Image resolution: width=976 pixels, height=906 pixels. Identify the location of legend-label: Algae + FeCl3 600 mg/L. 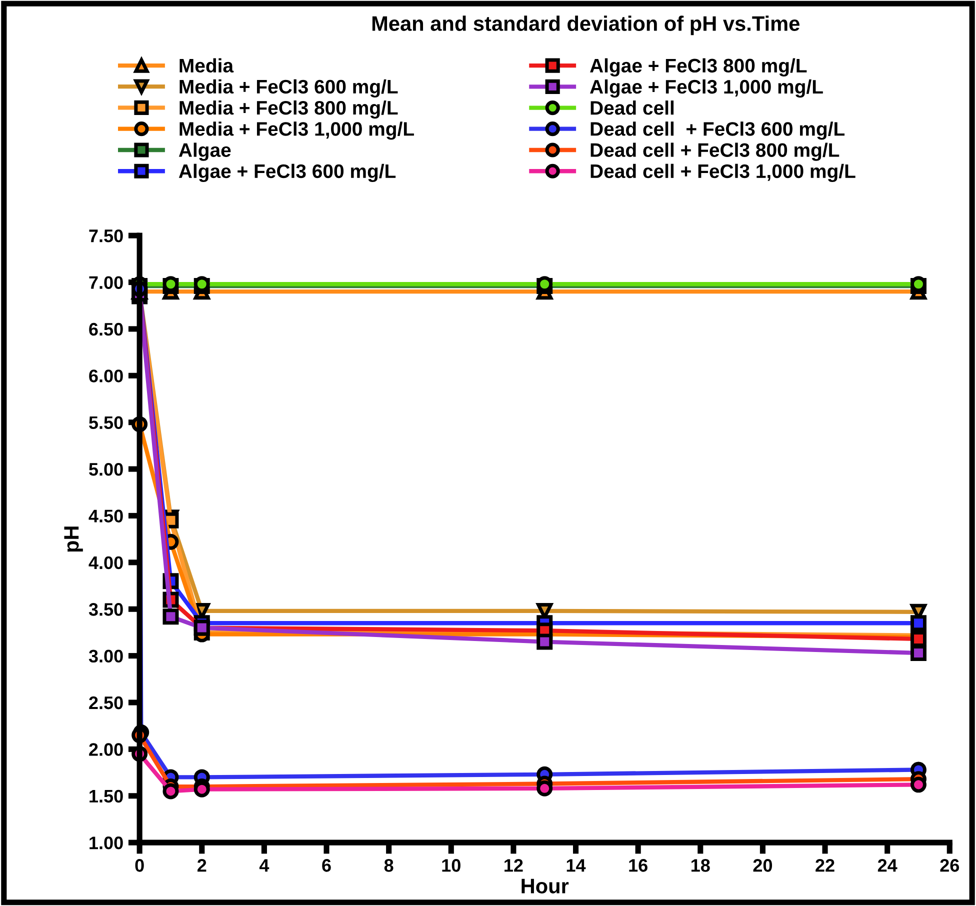
(287, 173).